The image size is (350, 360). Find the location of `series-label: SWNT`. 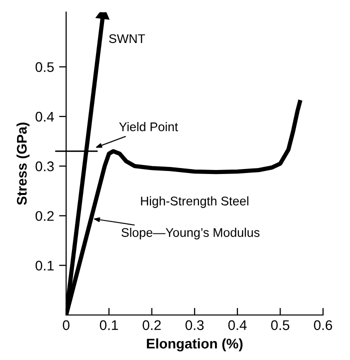

series-label: SWNT is located at coordinates (127, 39).